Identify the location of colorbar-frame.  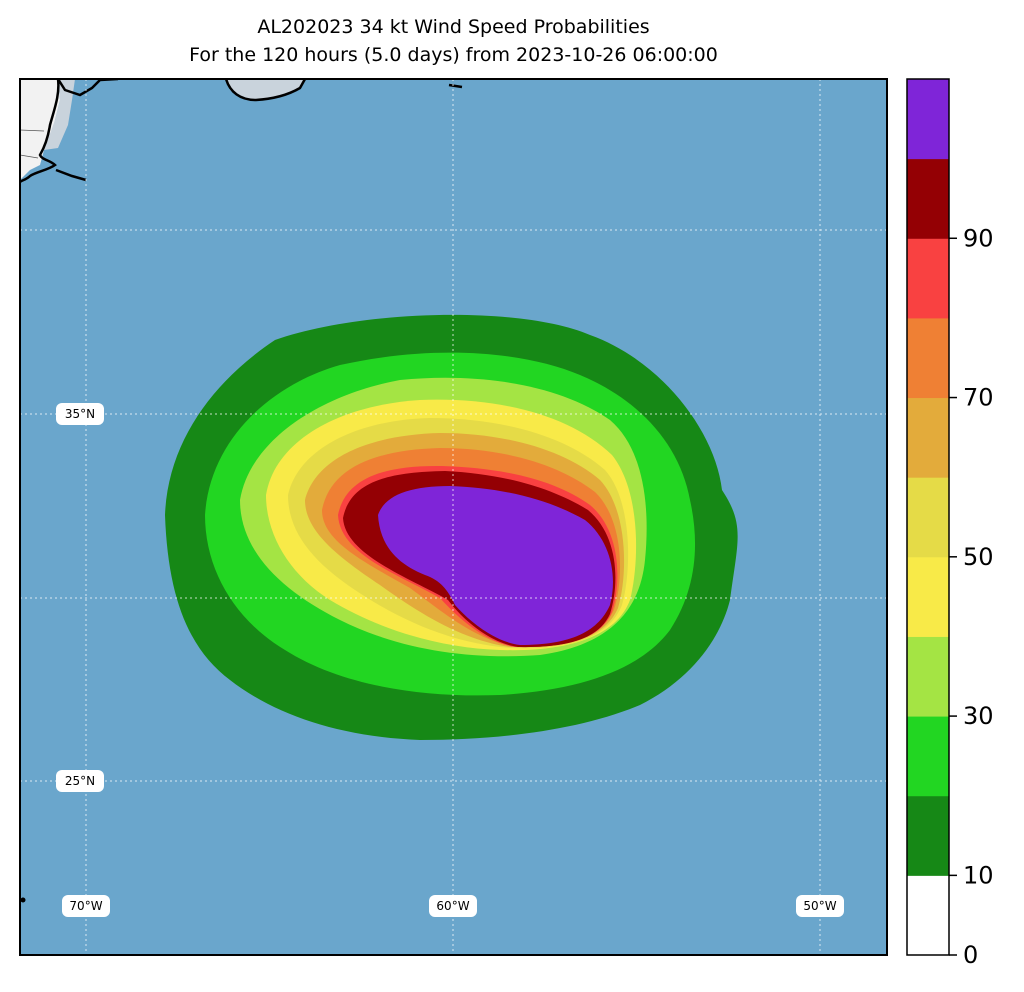
(928, 517).